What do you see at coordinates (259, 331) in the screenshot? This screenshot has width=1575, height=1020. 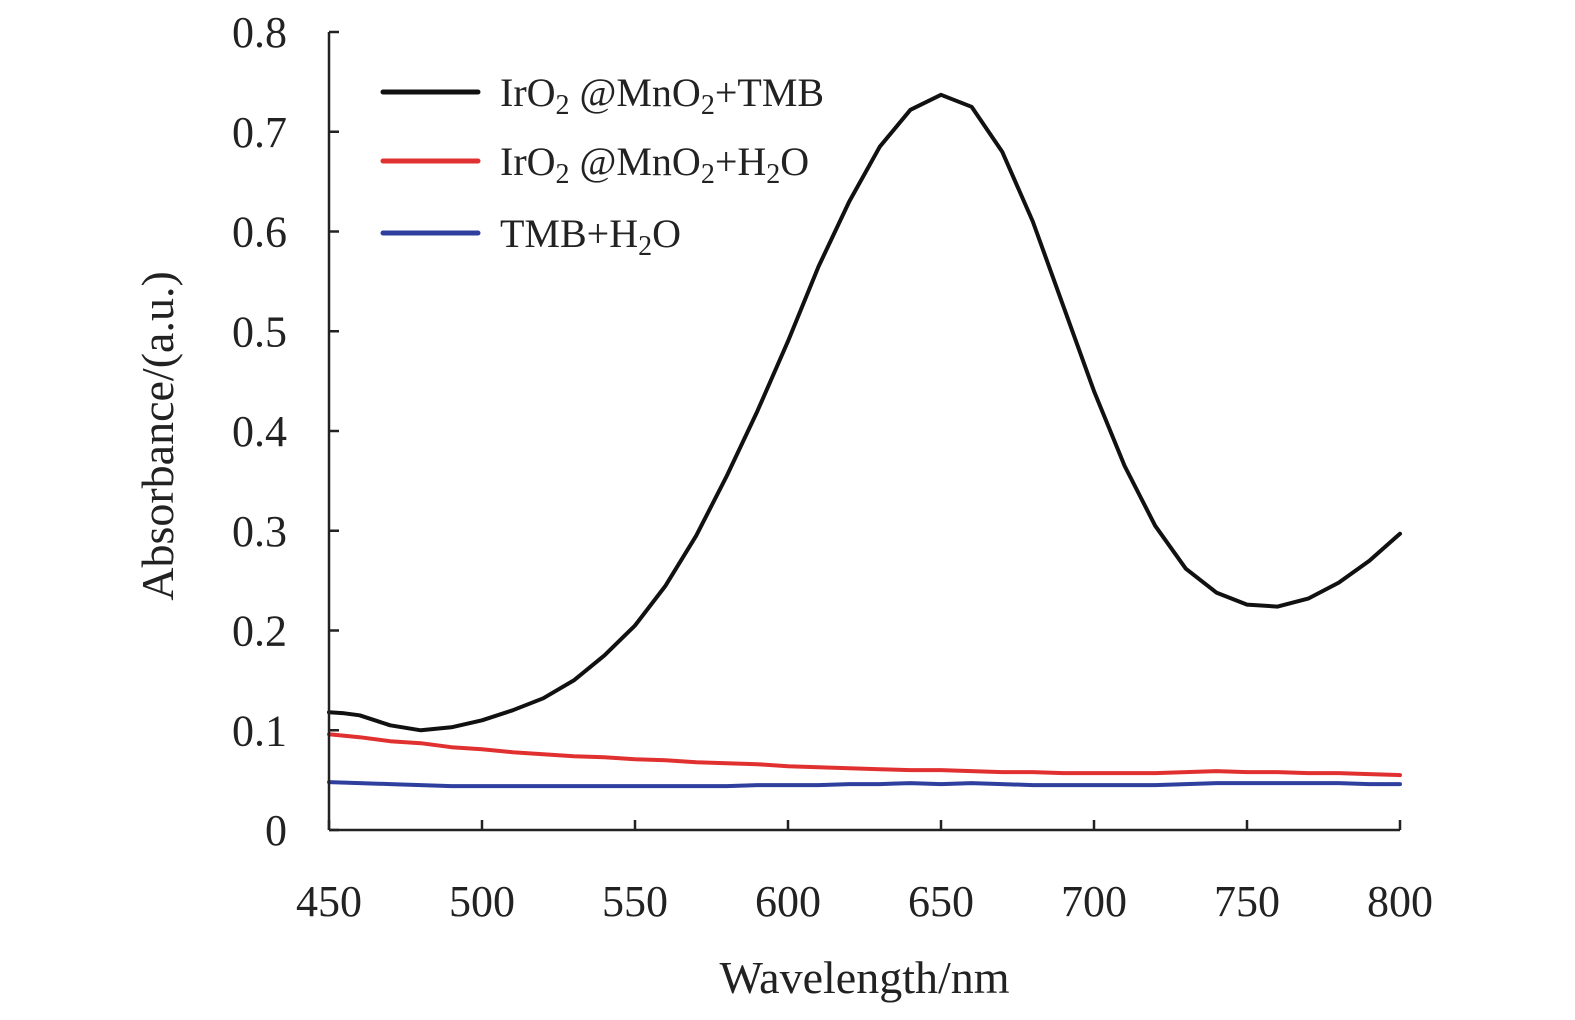 I see `y-tick-label: 0.5` at bounding box center [259, 331].